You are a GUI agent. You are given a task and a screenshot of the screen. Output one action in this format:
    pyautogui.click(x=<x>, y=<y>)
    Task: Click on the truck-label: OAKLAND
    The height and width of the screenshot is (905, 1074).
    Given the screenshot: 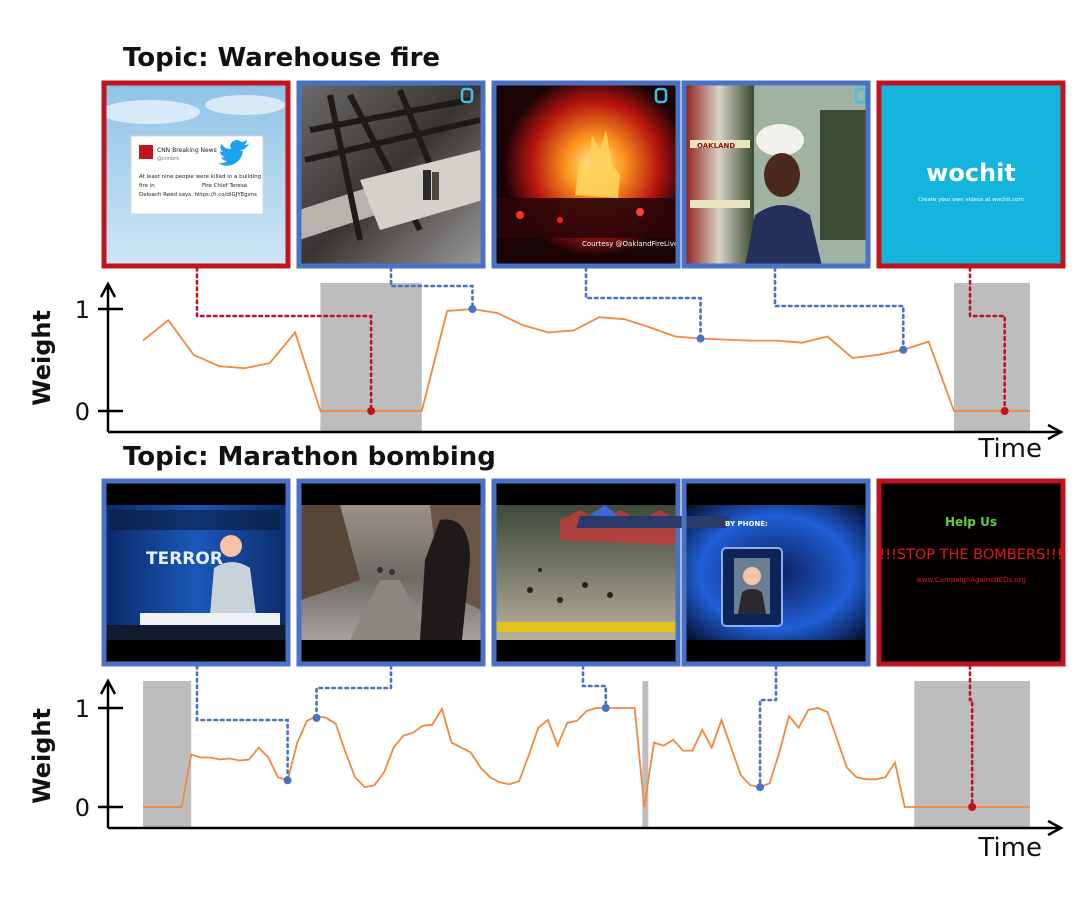 What is the action you would take?
    pyautogui.click(x=716, y=146)
    